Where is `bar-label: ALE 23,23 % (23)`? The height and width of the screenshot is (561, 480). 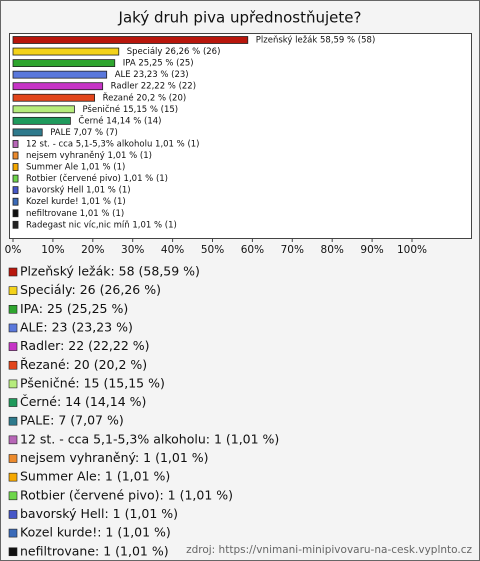 bar-label: ALE 23,23 % (23) is located at coordinates (152, 75).